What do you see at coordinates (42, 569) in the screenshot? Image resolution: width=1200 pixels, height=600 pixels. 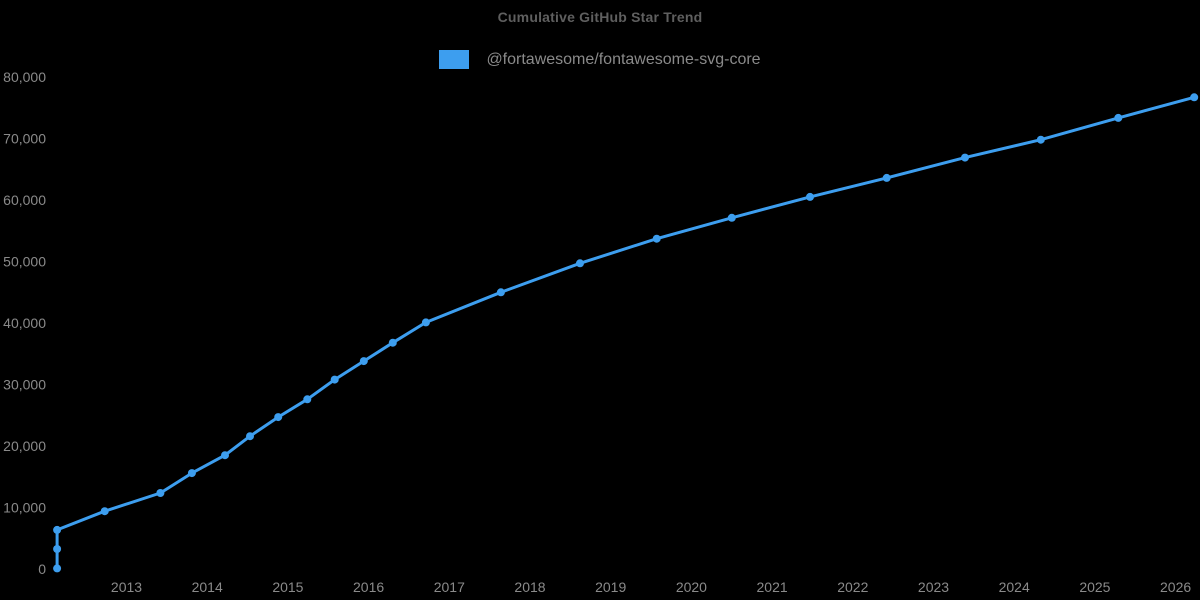 I see `y-axis-tick-label: 0` at bounding box center [42, 569].